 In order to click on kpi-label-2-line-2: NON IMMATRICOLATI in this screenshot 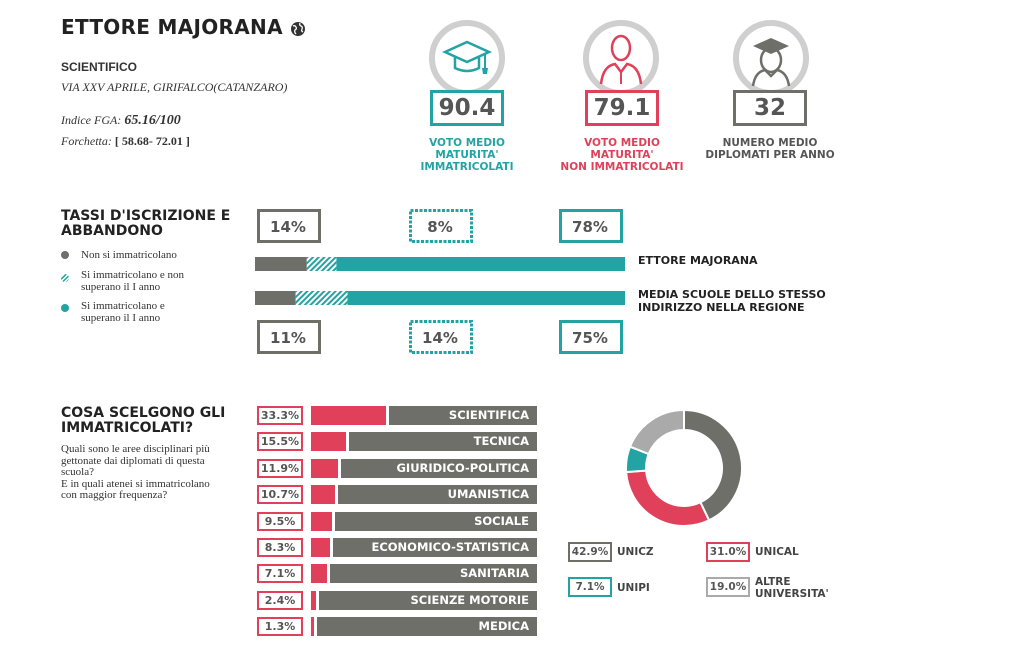, I will do `click(622, 167)`.